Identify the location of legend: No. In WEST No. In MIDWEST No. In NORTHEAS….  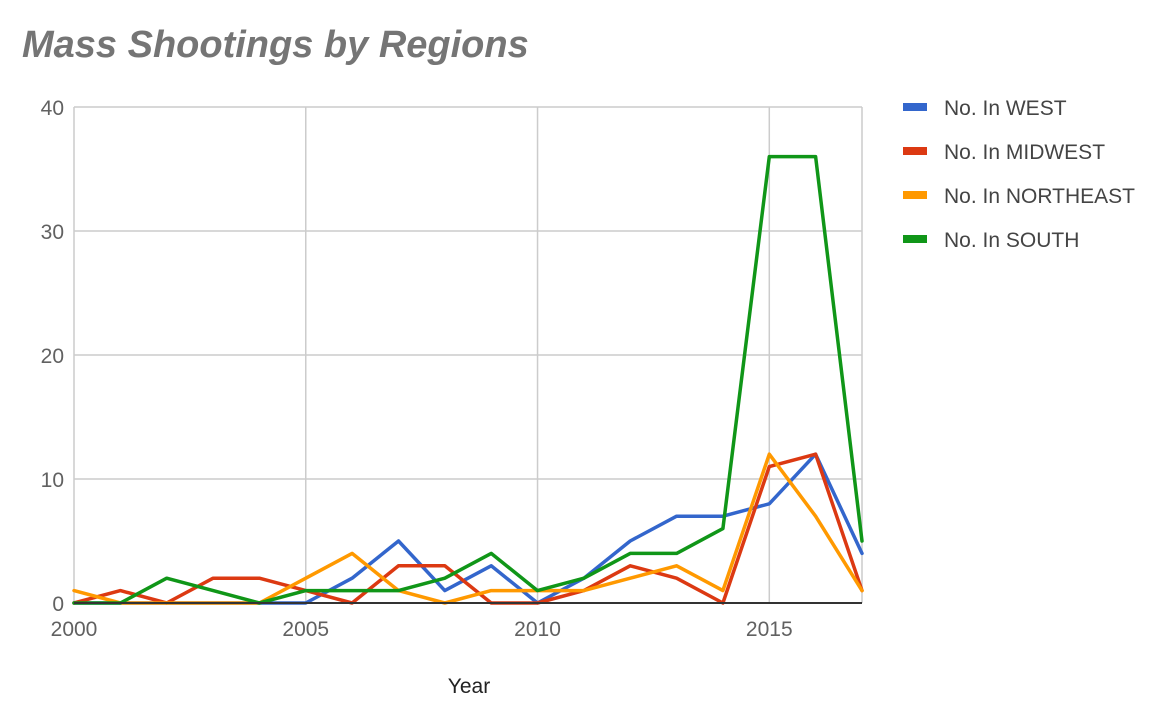
(1019, 174).